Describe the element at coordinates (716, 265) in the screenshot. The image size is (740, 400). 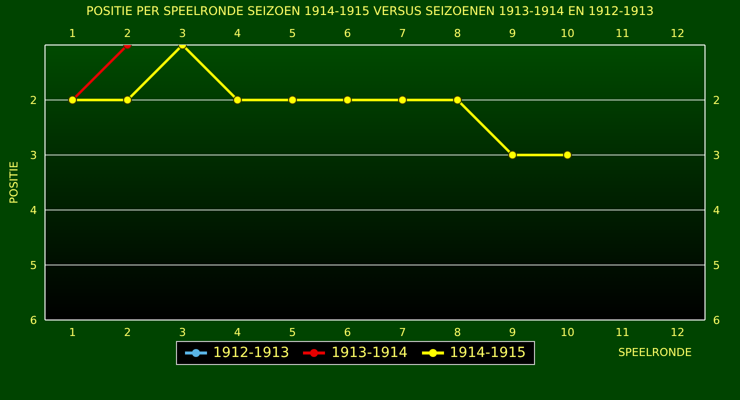
I see `y2-tick-label: 5` at that location.